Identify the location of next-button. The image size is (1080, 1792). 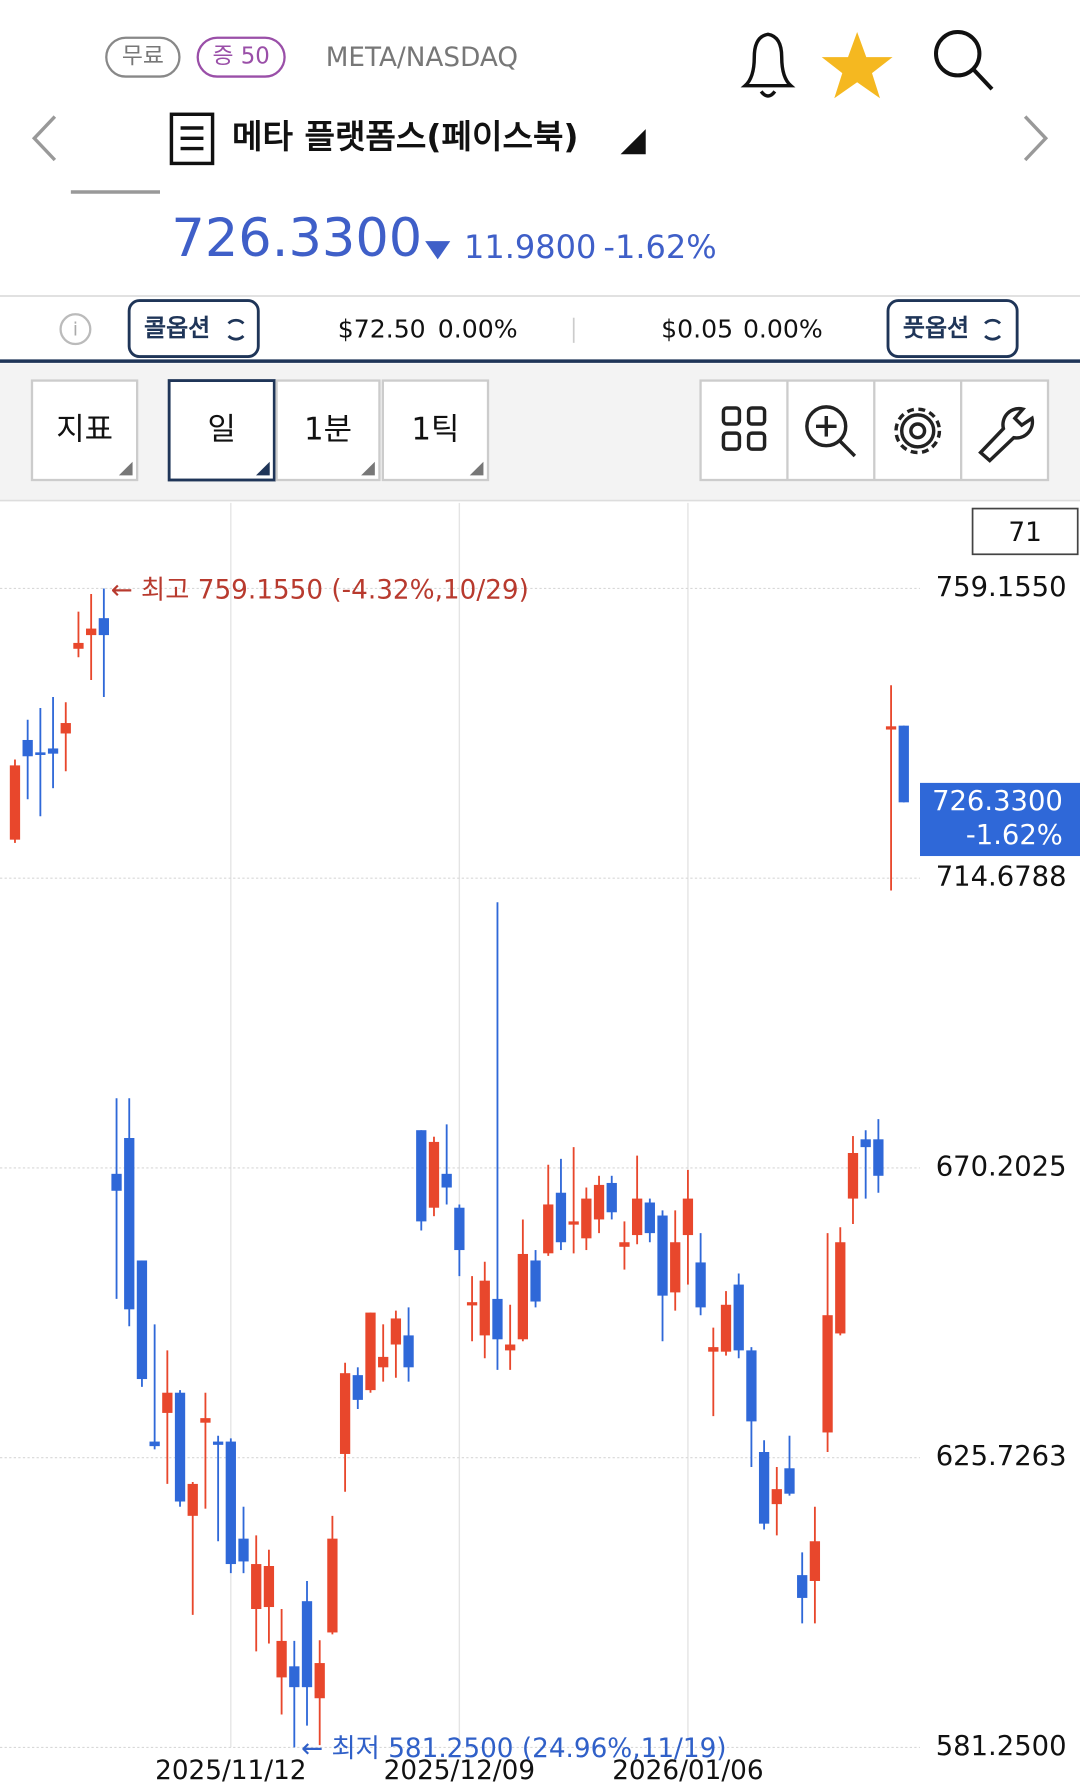
(1036, 138).